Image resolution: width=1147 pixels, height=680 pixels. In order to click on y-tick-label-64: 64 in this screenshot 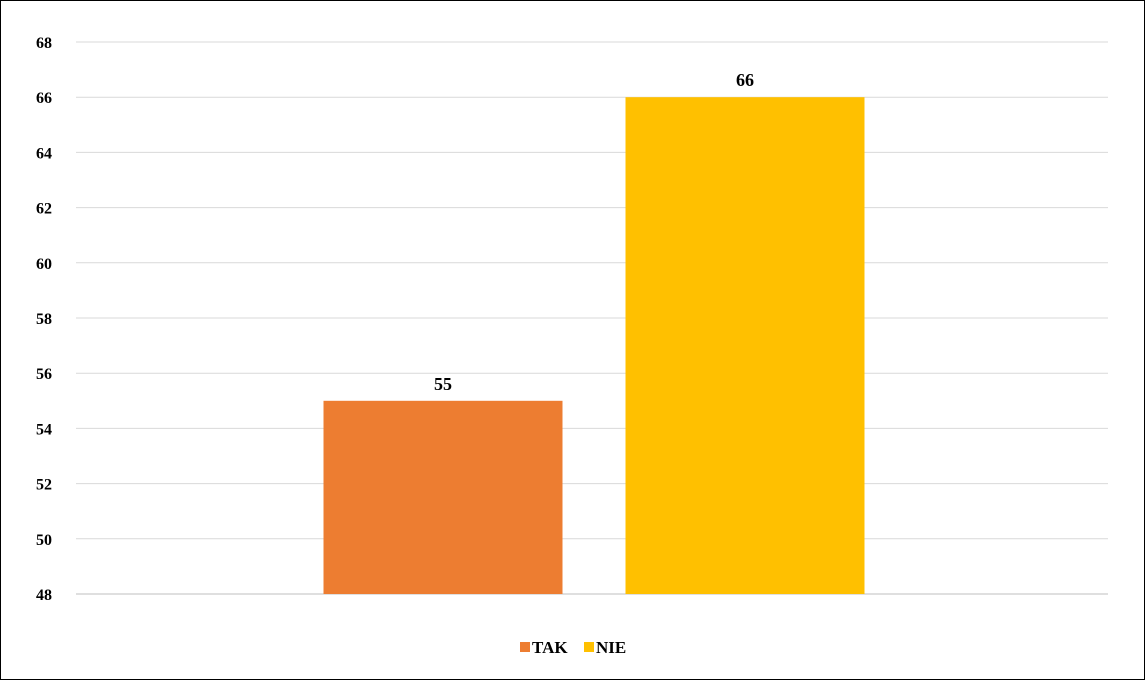, I will do `click(44, 153)`.